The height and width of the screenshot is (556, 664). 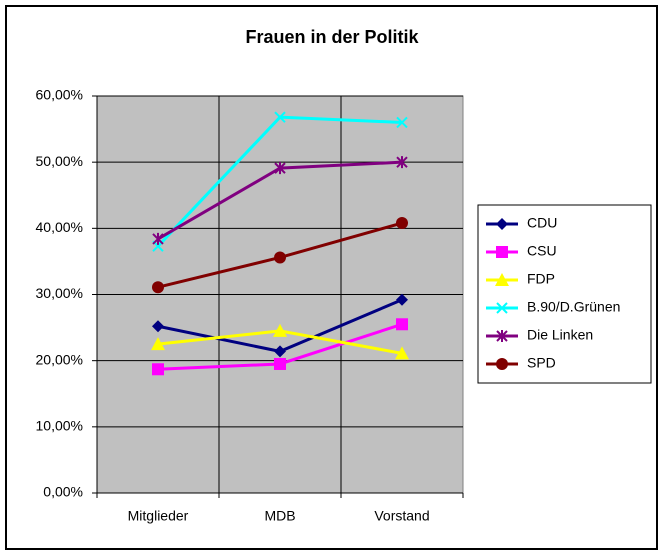 I want to click on x-tick-label: Vorstand, so click(x=401, y=516).